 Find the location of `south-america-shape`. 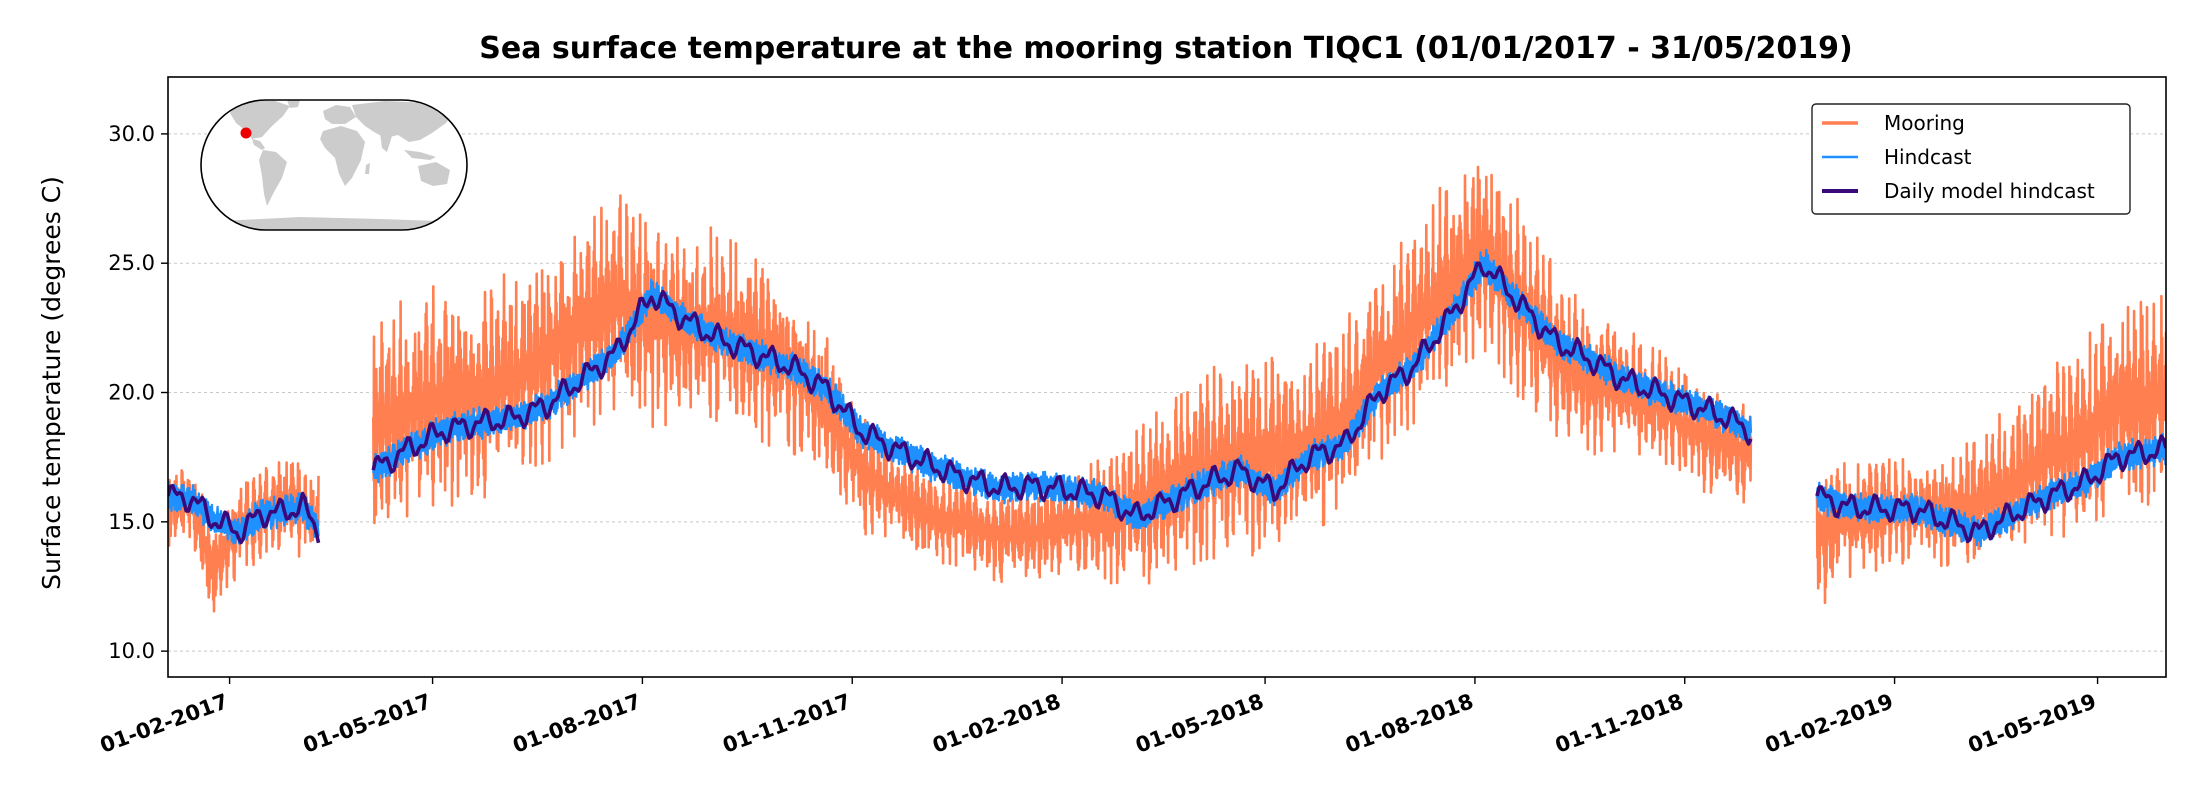

south-america-shape is located at coordinates (273, 178).